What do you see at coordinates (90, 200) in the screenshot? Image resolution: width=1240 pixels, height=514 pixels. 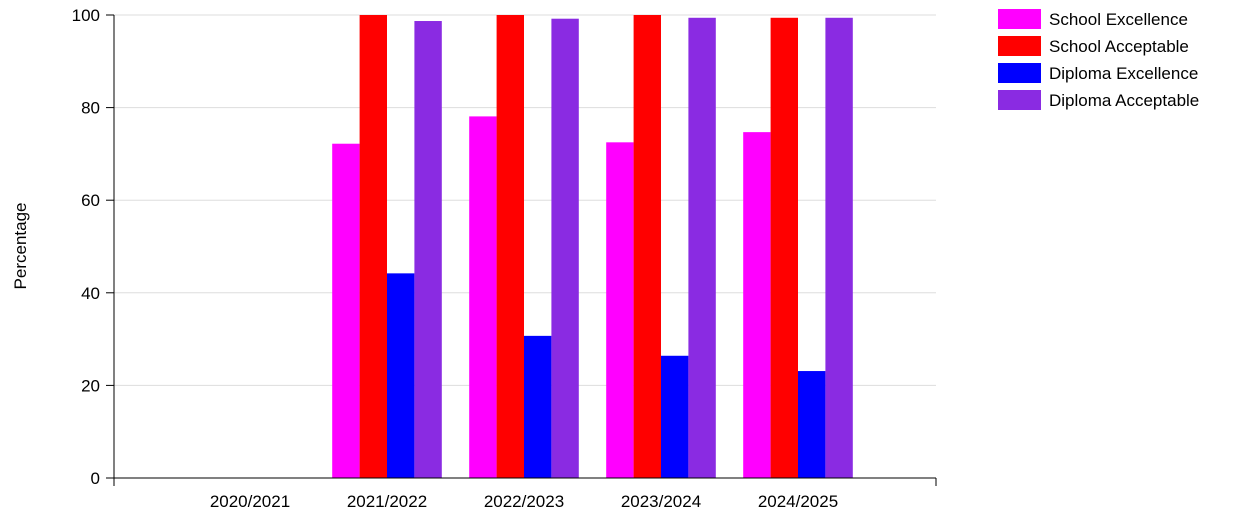 I see `y-tick-label: 60` at bounding box center [90, 200].